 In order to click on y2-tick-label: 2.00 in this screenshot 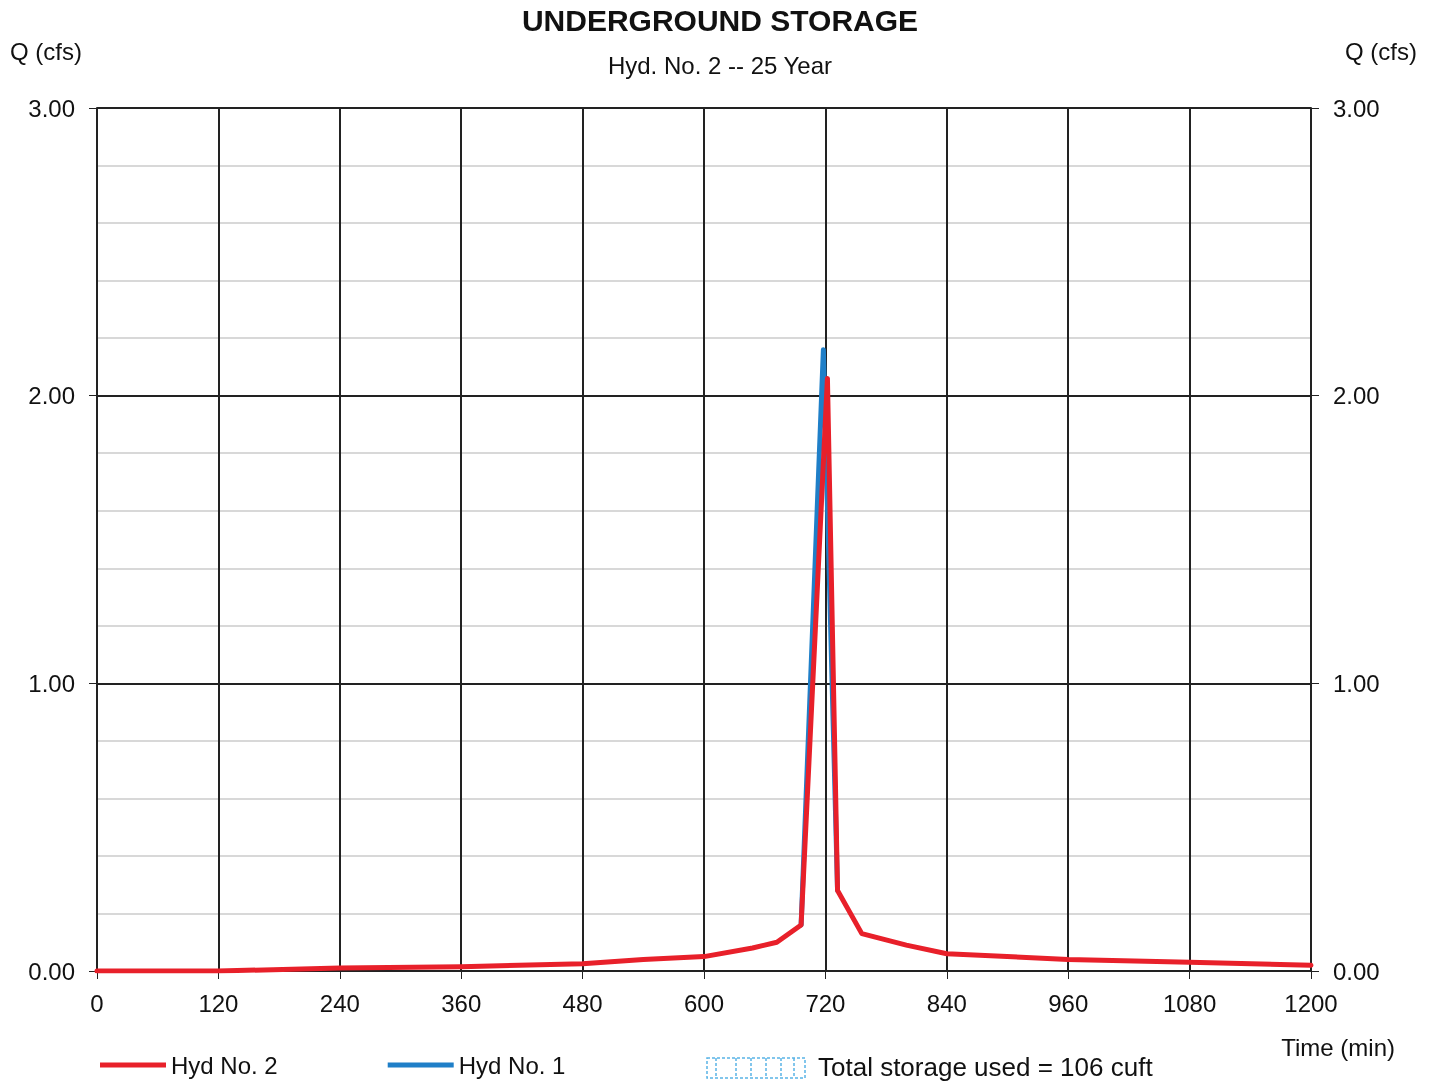, I will do `click(1356, 396)`.